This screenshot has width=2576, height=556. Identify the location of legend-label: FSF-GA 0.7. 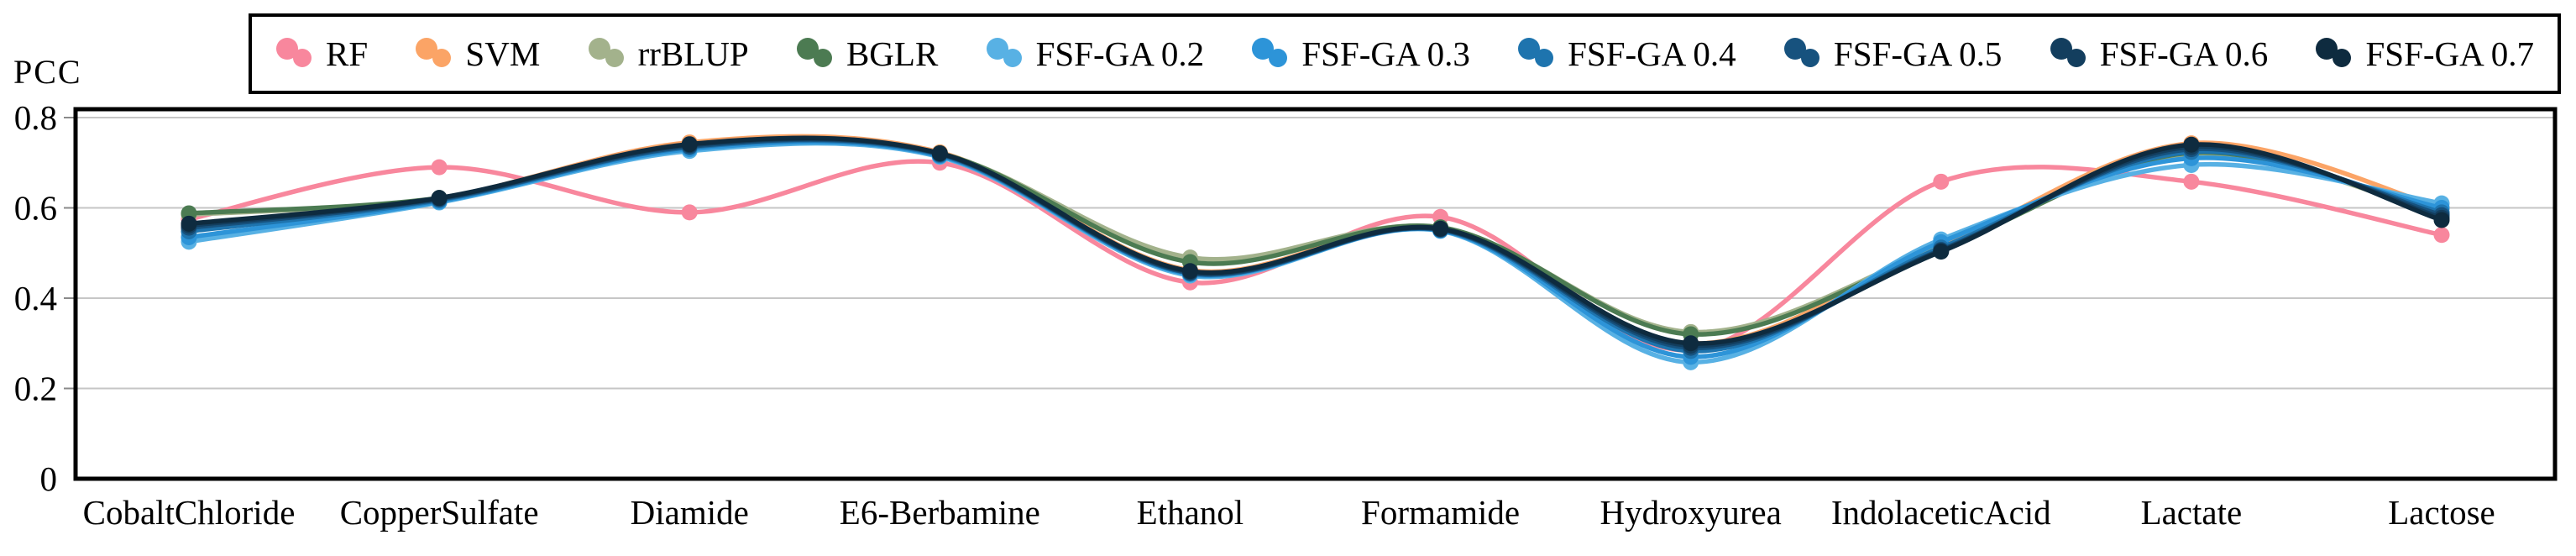
(2449, 53).